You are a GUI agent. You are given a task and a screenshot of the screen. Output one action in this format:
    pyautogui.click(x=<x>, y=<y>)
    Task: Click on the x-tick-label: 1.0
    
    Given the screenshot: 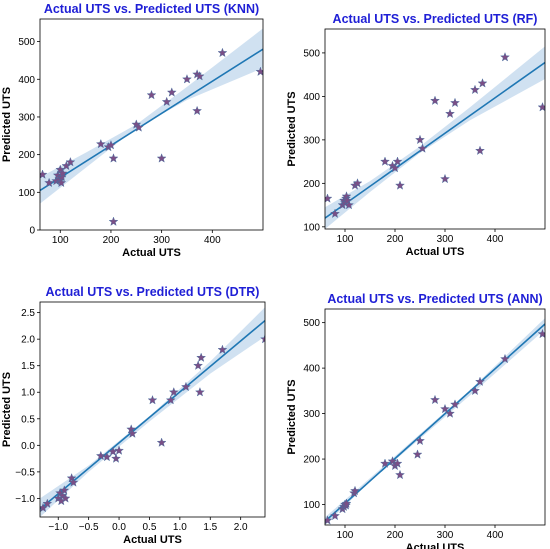 What is the action you would take?
    pyautogui.click(x=180, y=527)
    